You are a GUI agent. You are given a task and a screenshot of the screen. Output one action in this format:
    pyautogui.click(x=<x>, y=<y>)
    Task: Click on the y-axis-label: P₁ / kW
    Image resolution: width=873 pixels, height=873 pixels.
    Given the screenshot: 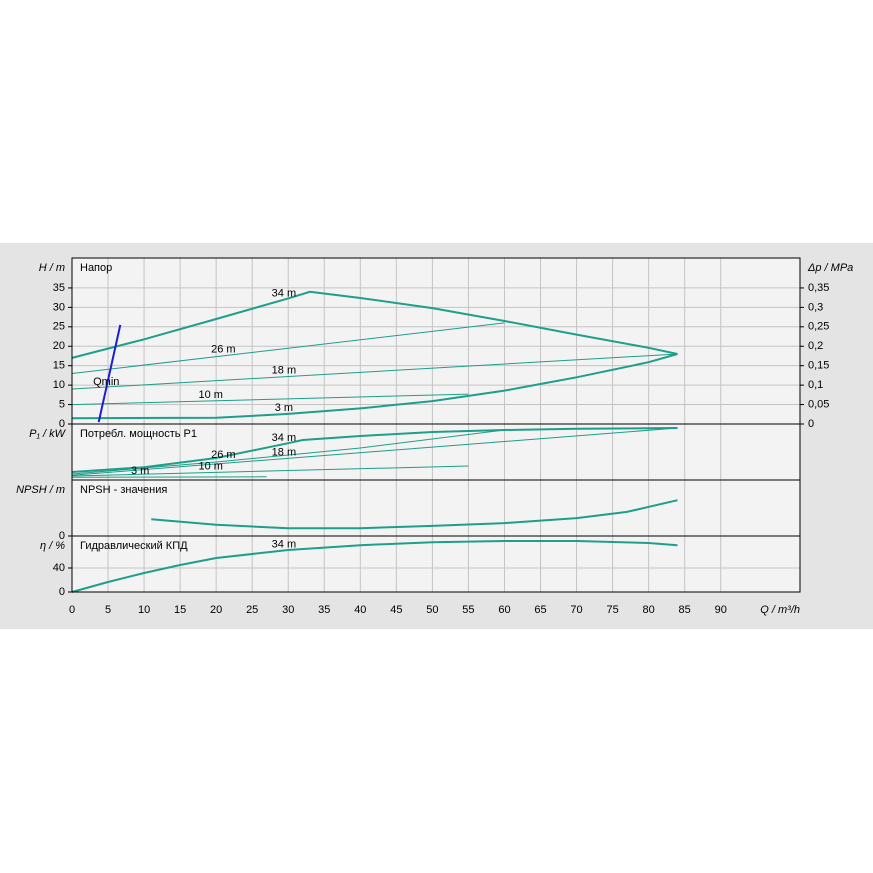 What is the action you would take?
    pyautogui.click(x=47, y=434)
    